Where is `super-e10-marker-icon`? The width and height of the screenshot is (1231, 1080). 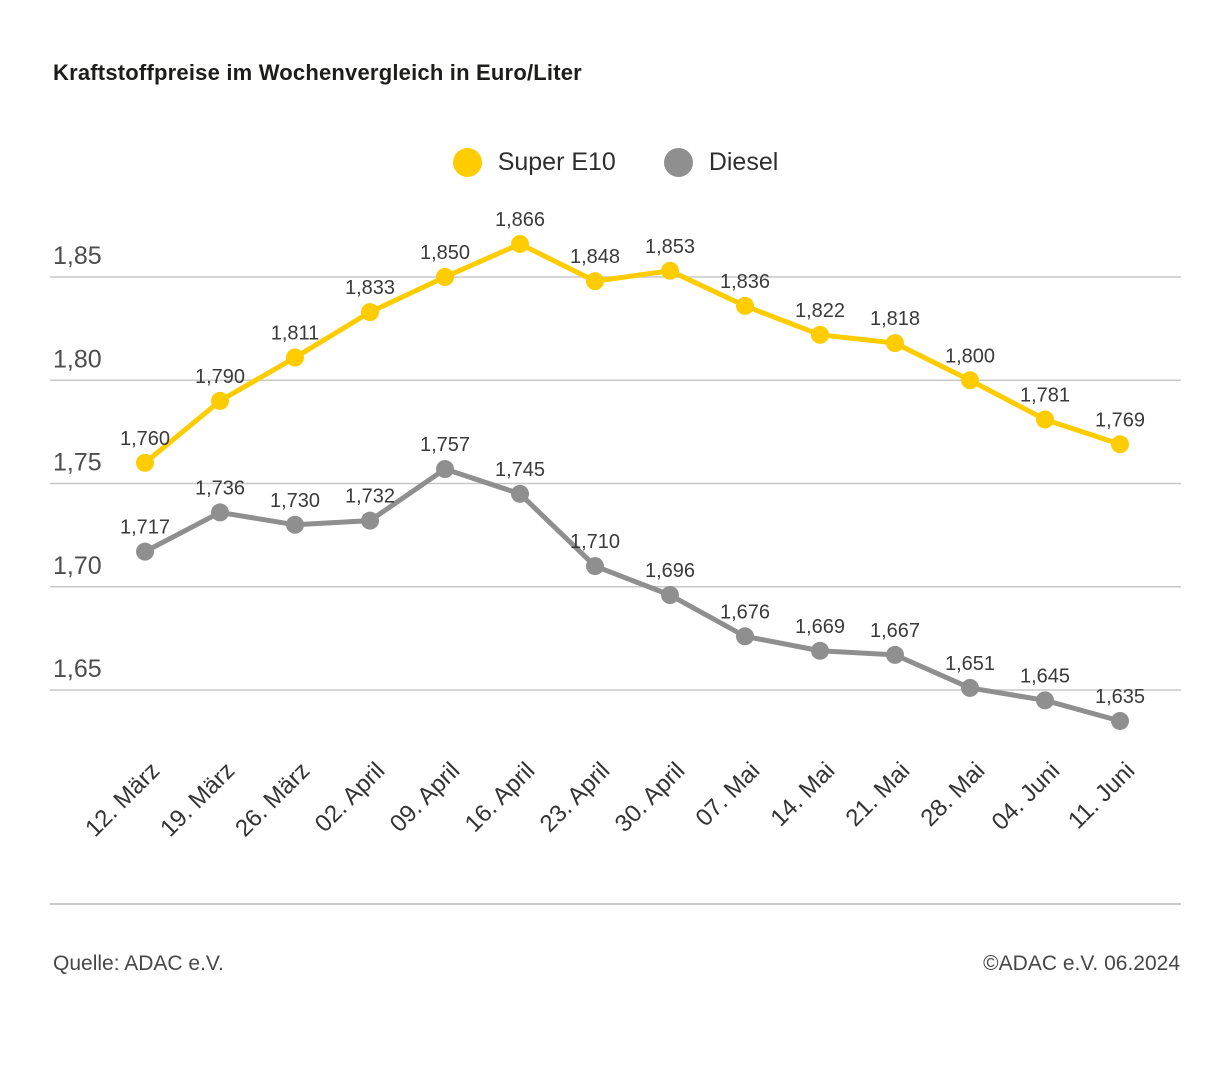
super-e10-marker-icon is located at coordinates (467, 162).